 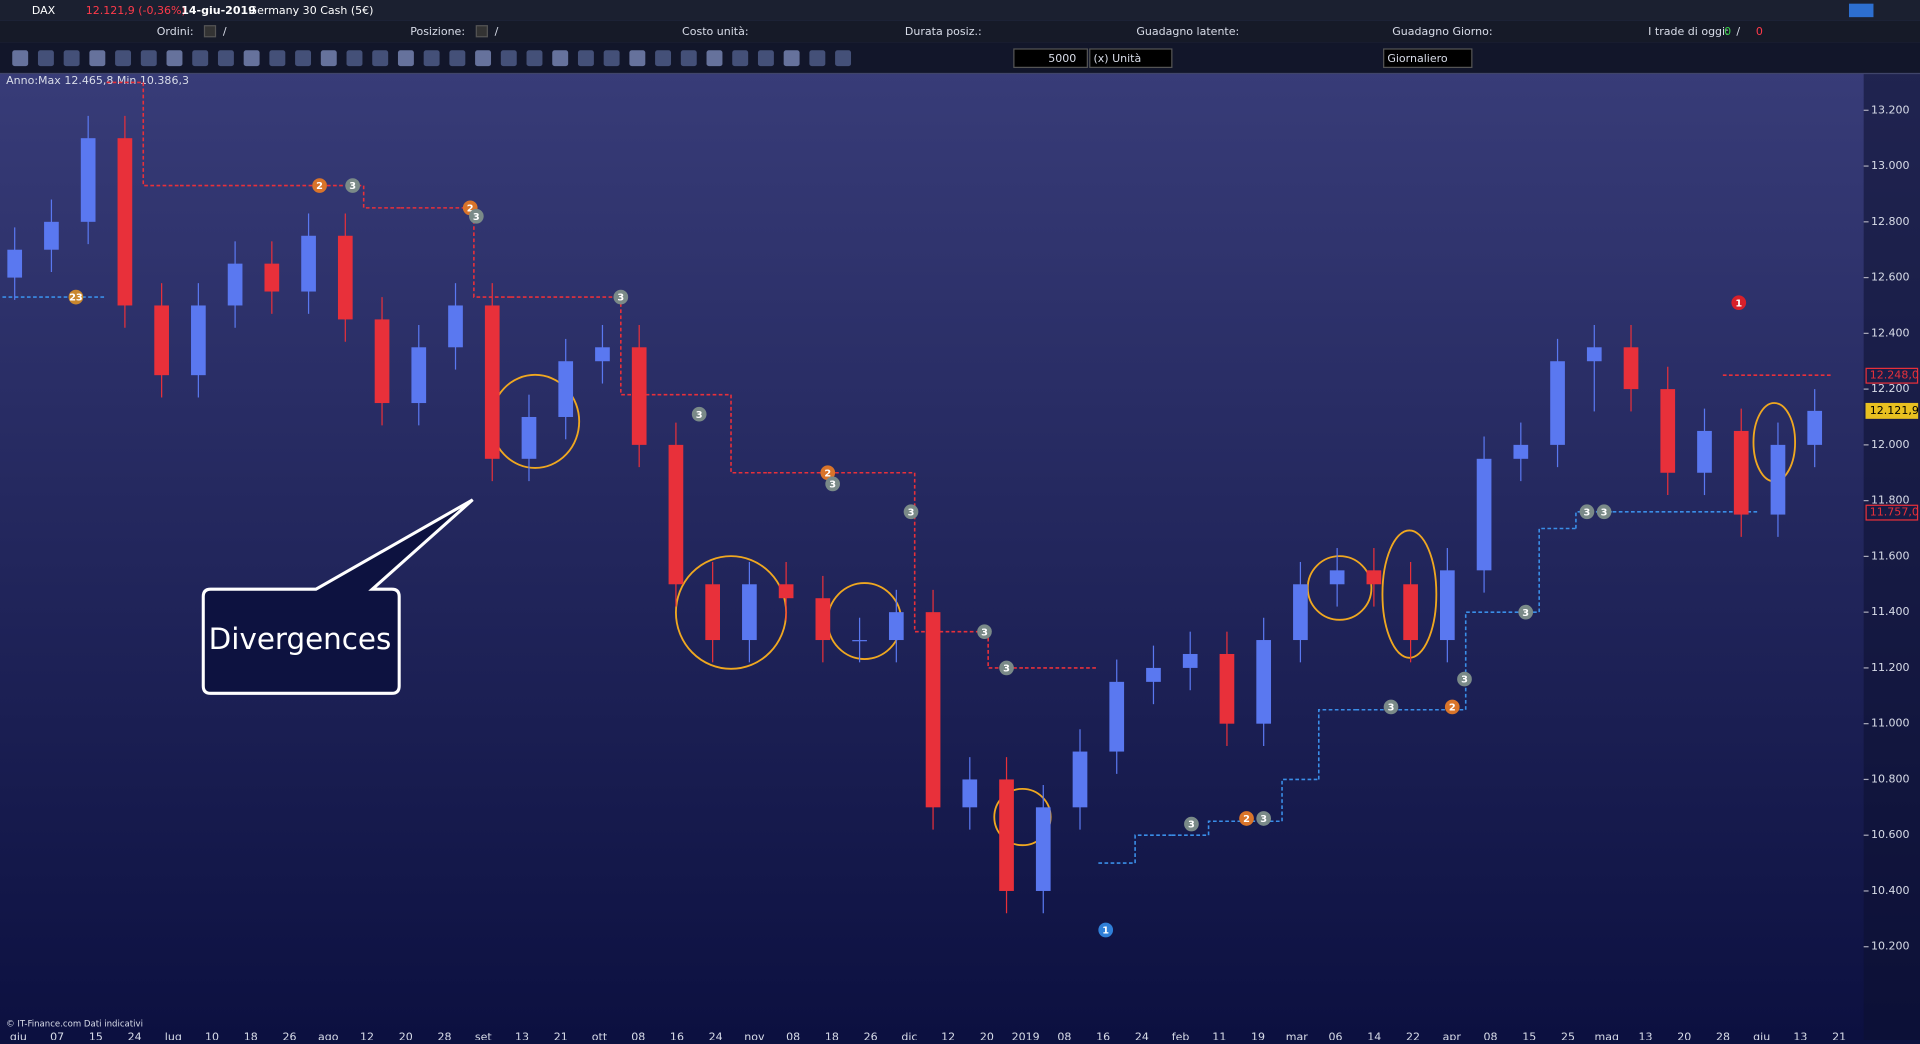 What do you see at coordinates (74, 1025) in the screenshot?
I see `source: © IT-Finance.com Dati indicativi` at bounding box center [74, 1025].